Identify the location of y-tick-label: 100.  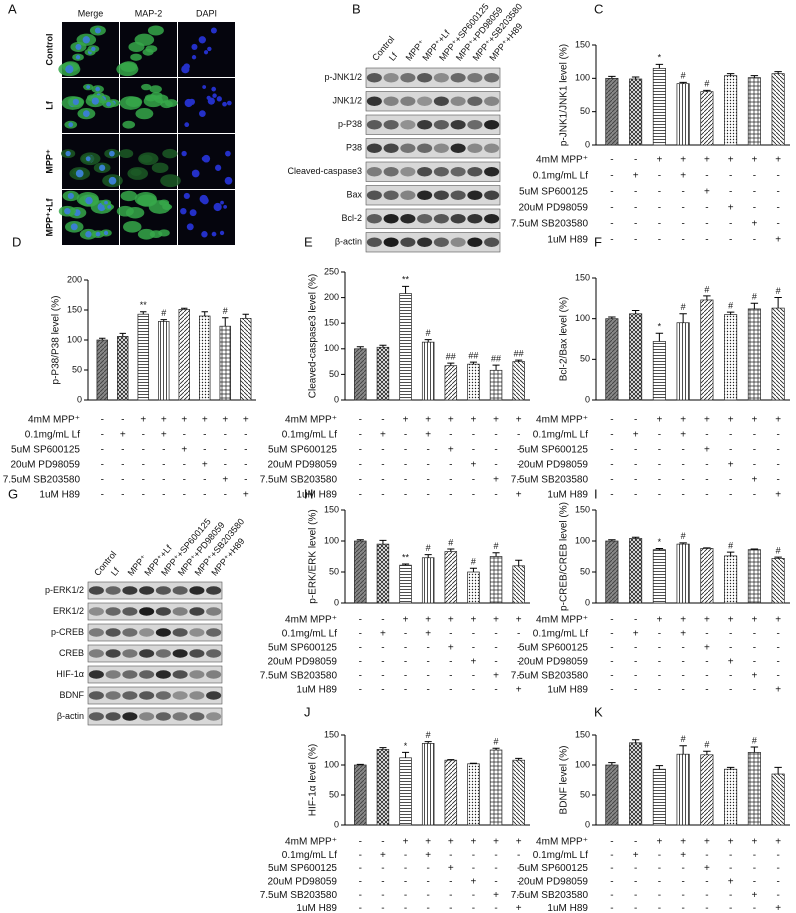
(331, 764).